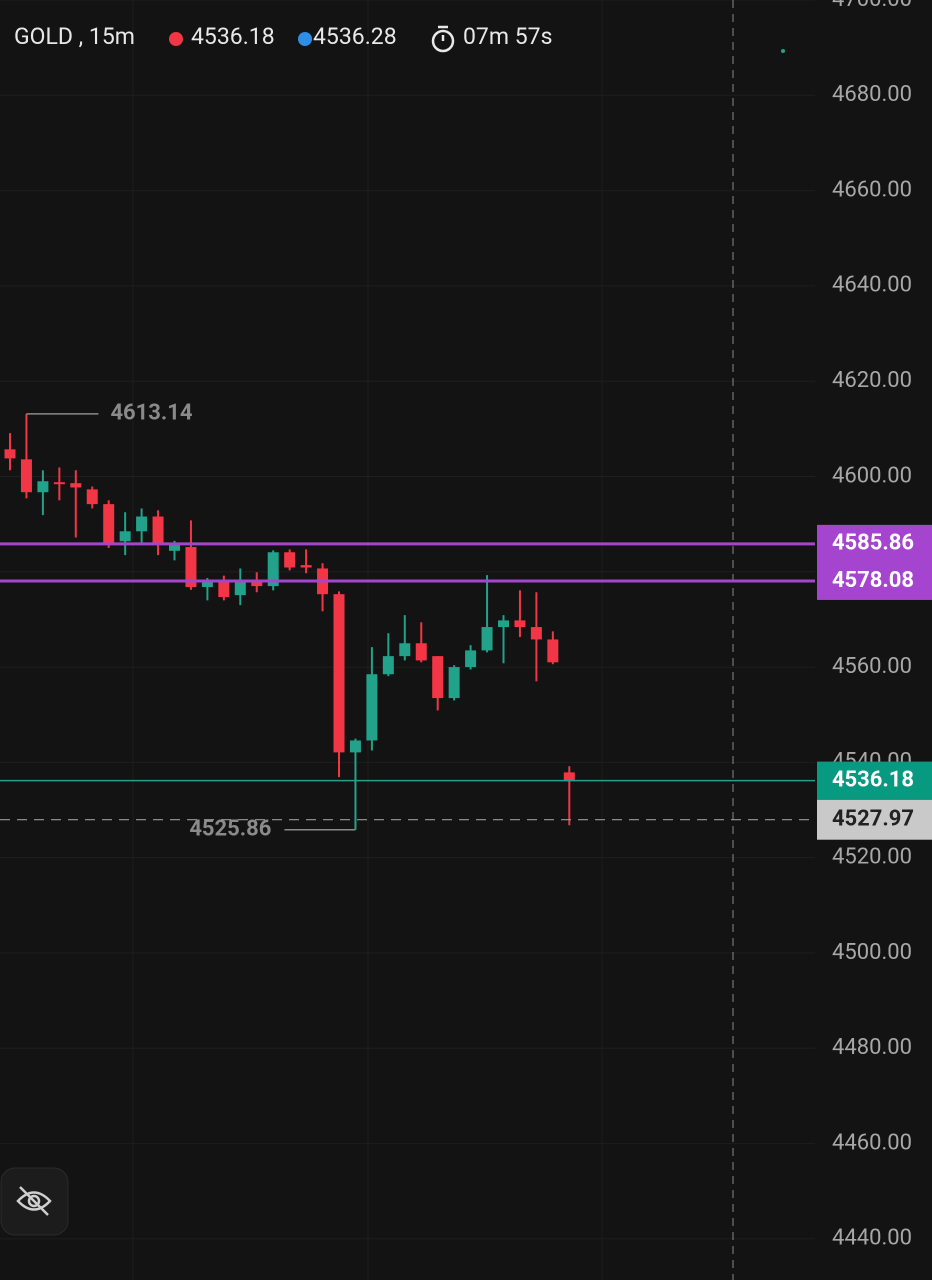  What do you see at coordinates (176, 39) in the screenshot?
I see `bid-dot` at bounding box center [176, 39].